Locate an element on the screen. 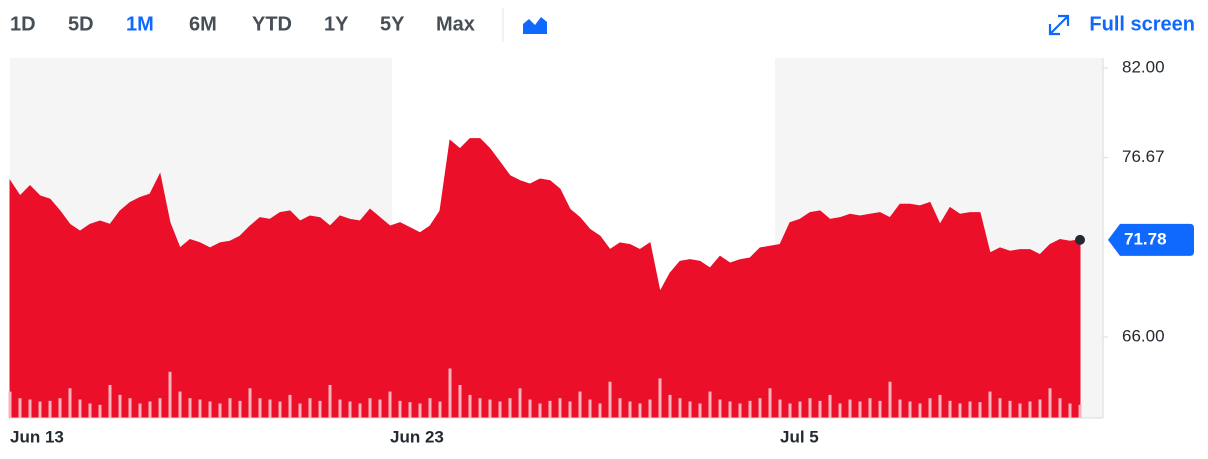 The height and width of the screenshot is (459, 1208). range-button: 5D is located at coordinates (81, 24).